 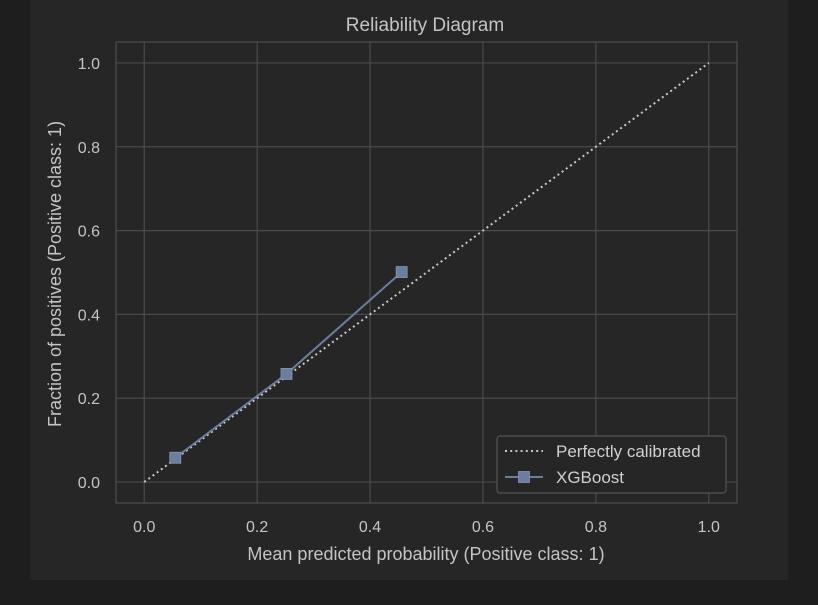 I want to click on x-tick-label: 0.2, so click(x=257, y=527).